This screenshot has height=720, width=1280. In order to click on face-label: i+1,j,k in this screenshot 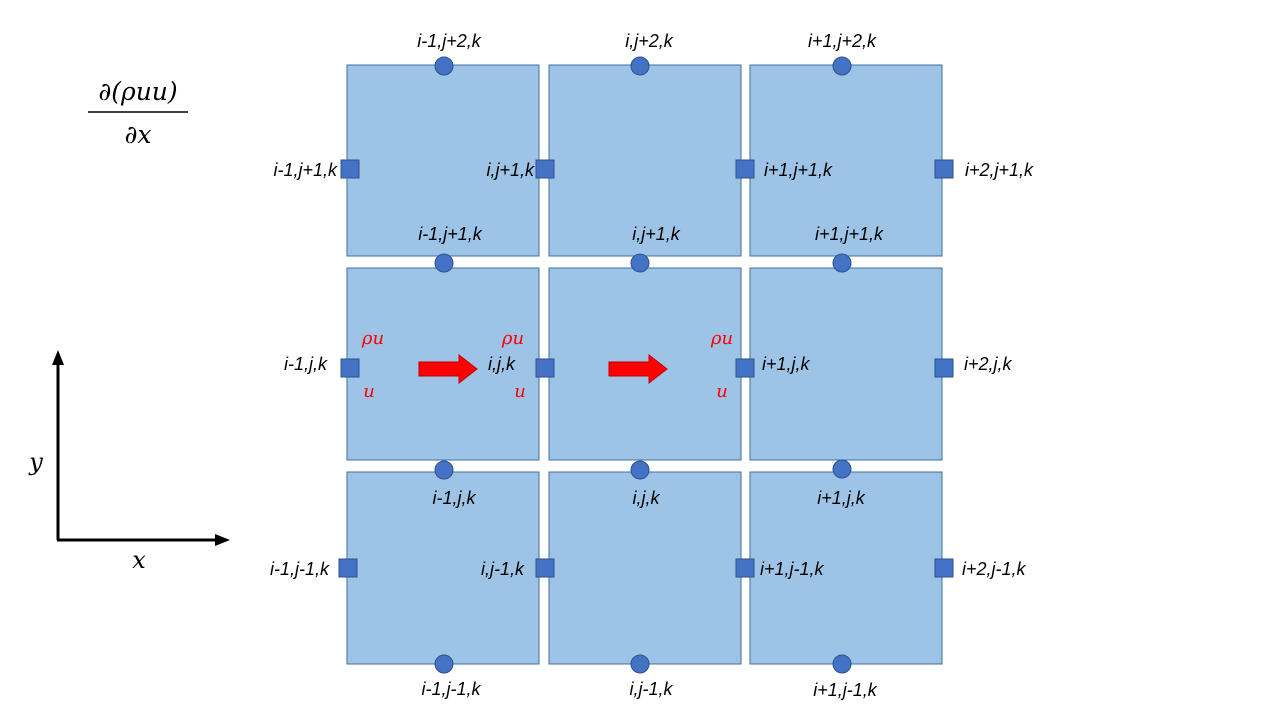, I will do `click(786, 364)`.